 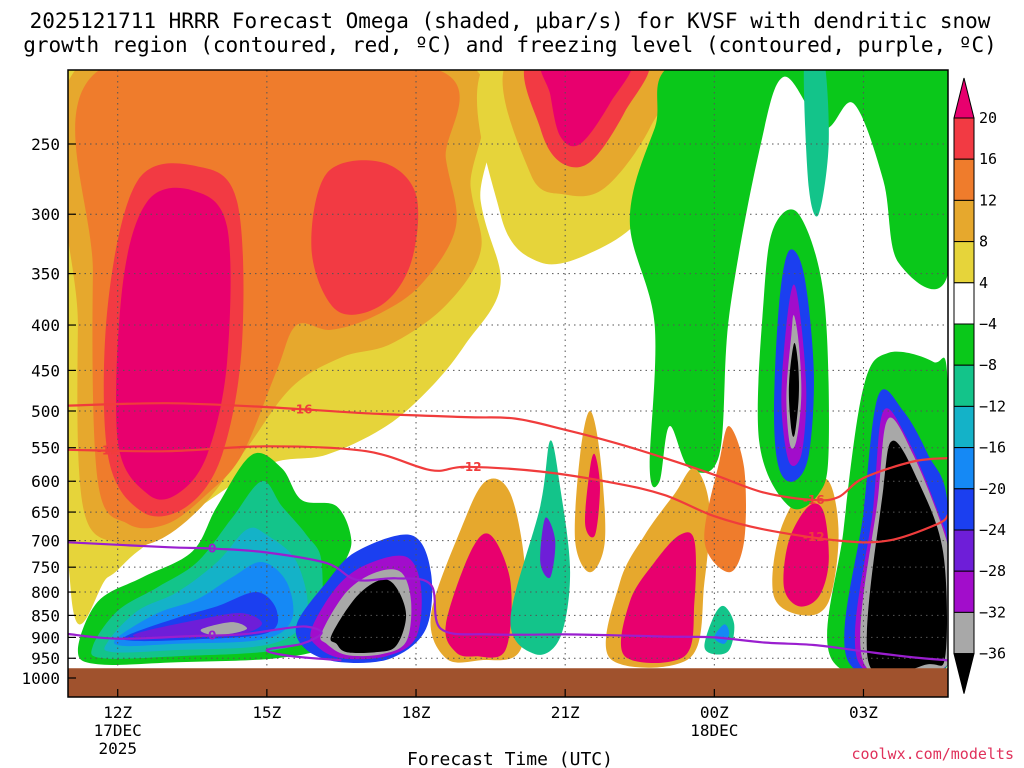 What do you see at coordinates (45, 512) in the screenshot?
I see `y-tick-label: 650` at bounding box center [45, 512].